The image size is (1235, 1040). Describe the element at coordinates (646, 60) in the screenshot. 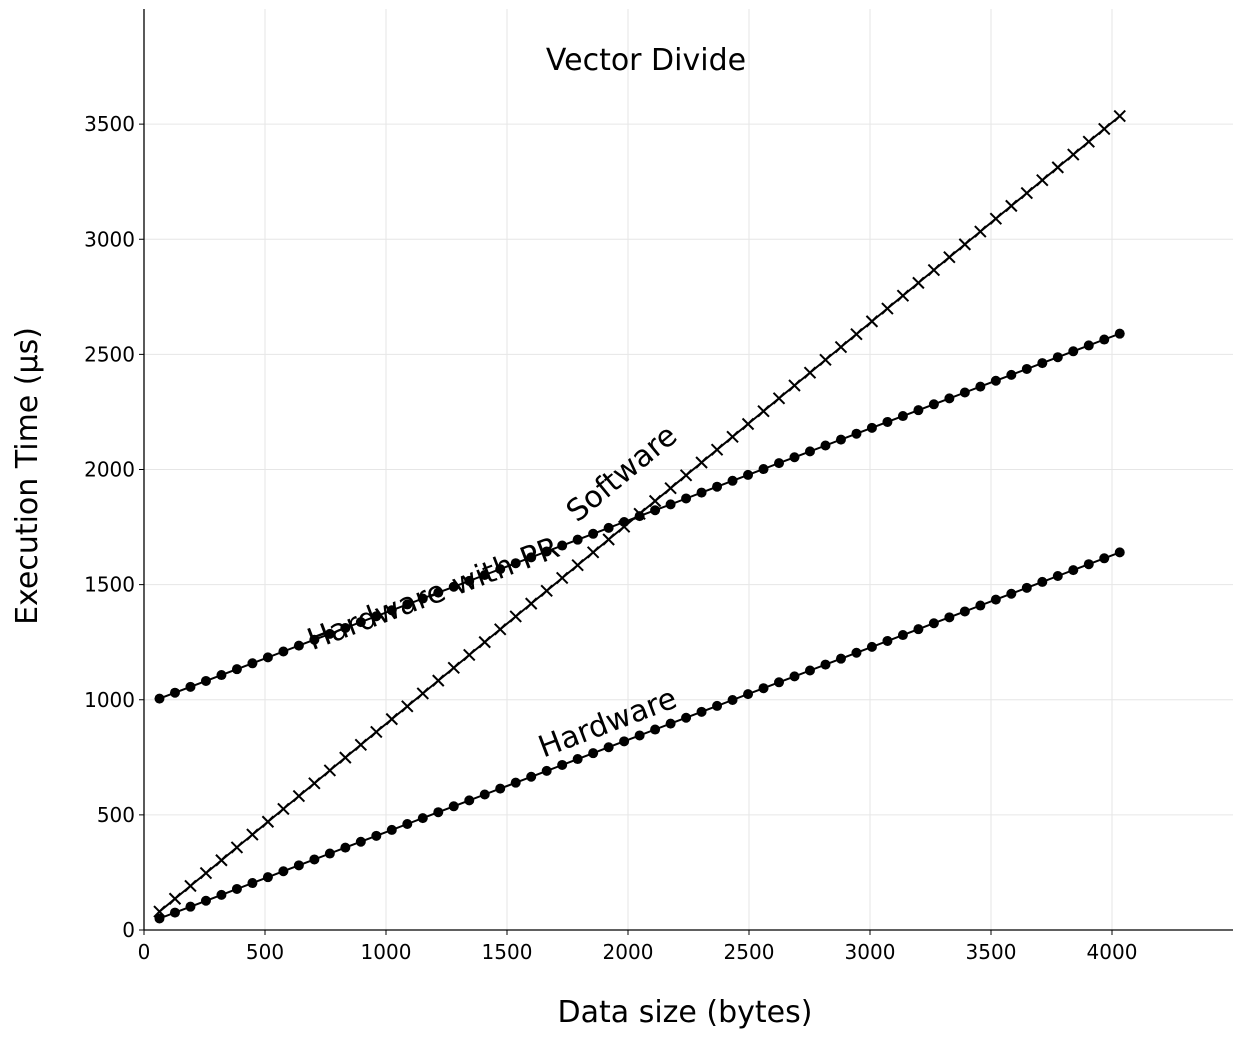

I see `chart-title: Vector Divide` at that location.